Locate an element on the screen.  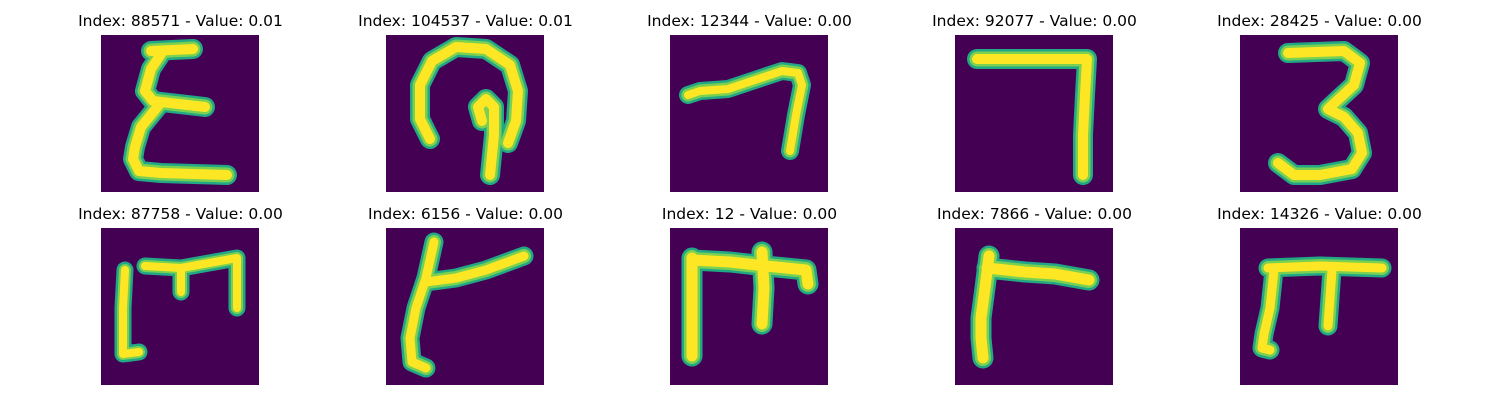
panel-3: Index: 12344 - Value: 0.00 is located at coordinates (749, 96).